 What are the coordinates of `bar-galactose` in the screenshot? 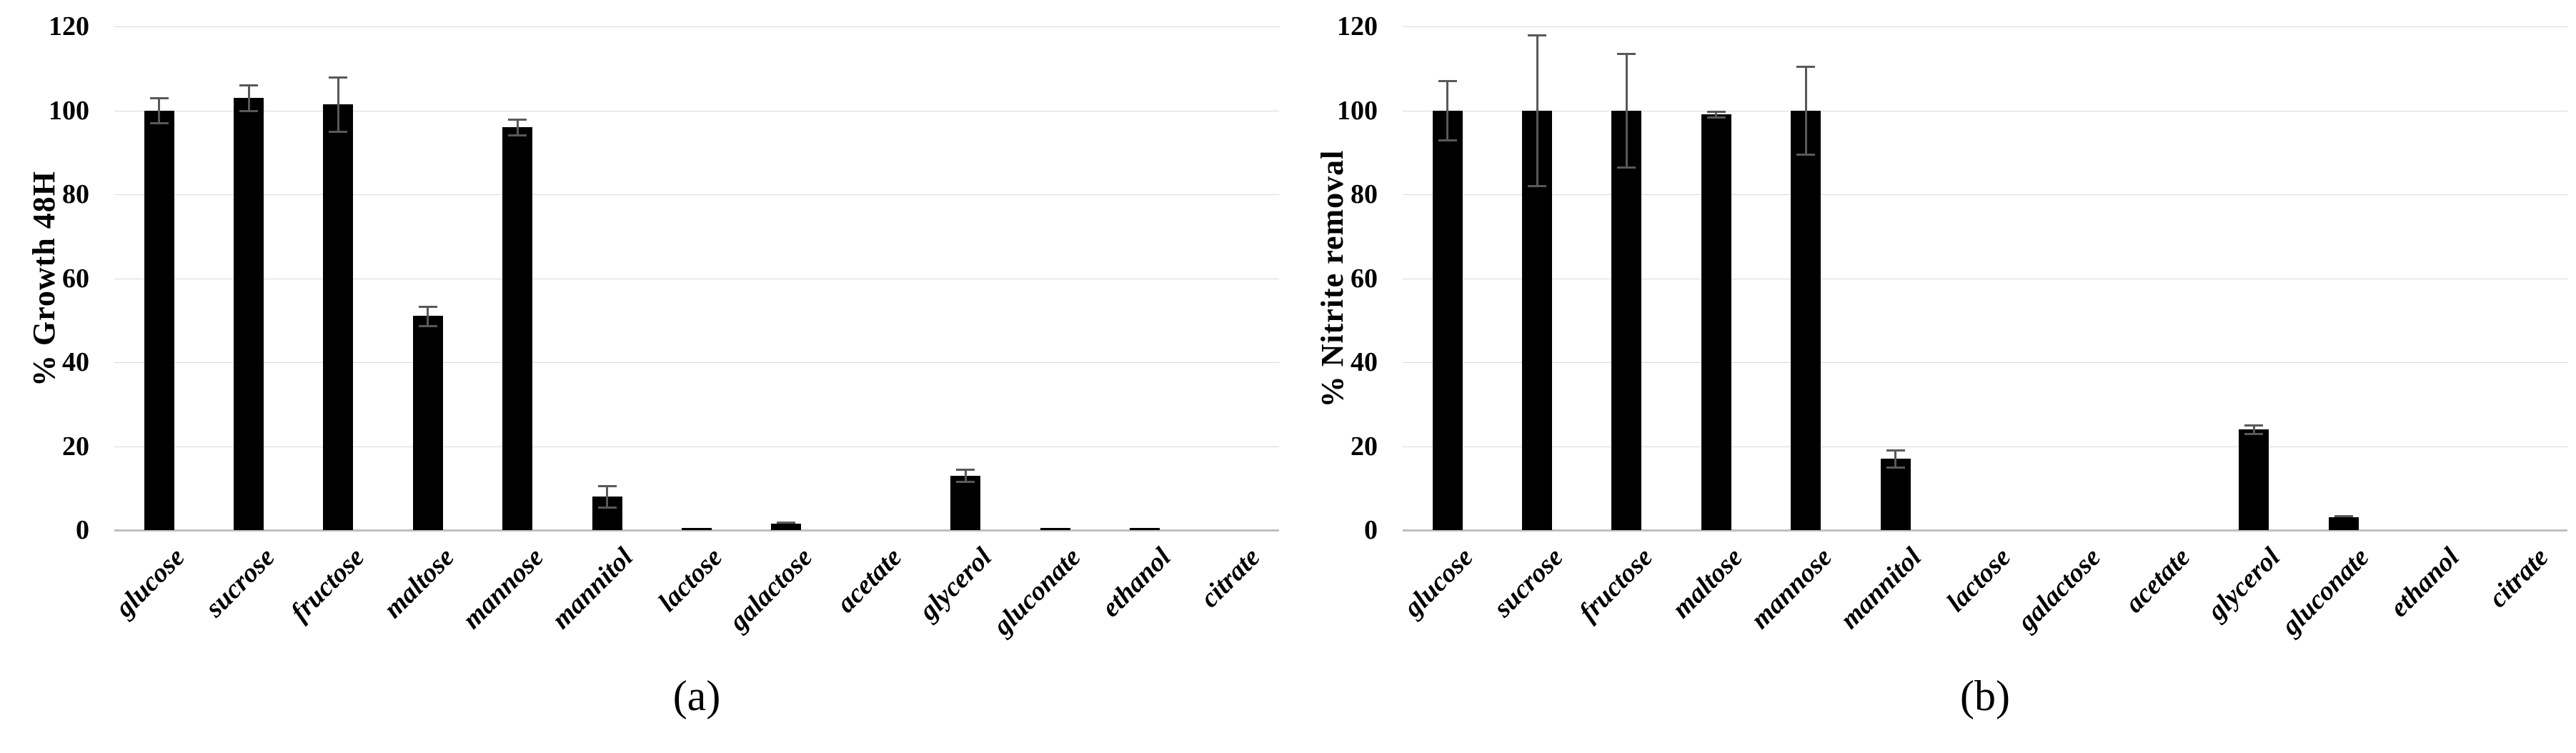 It's located at (786, 527).